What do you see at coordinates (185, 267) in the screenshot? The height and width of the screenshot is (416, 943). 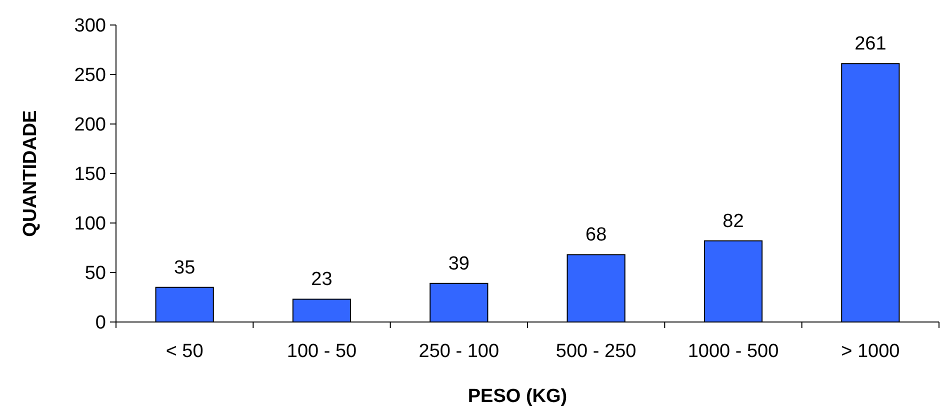 I see `data-label: 35` at bounding box center [185, 267].